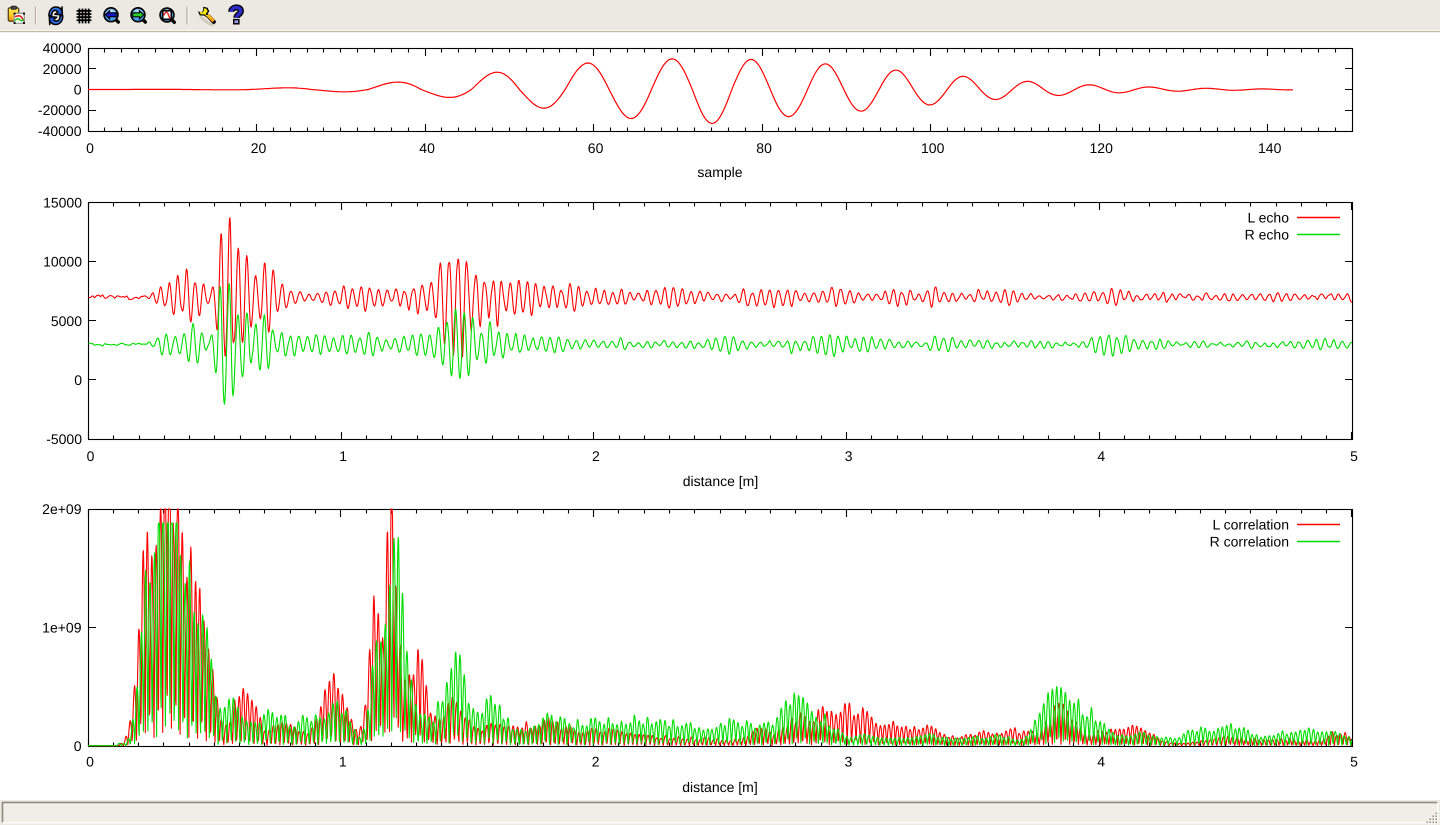 Image resolution: width=1440 pixels, height=825 pixels. I want to click on svg-text: sample, so click(719, 172).